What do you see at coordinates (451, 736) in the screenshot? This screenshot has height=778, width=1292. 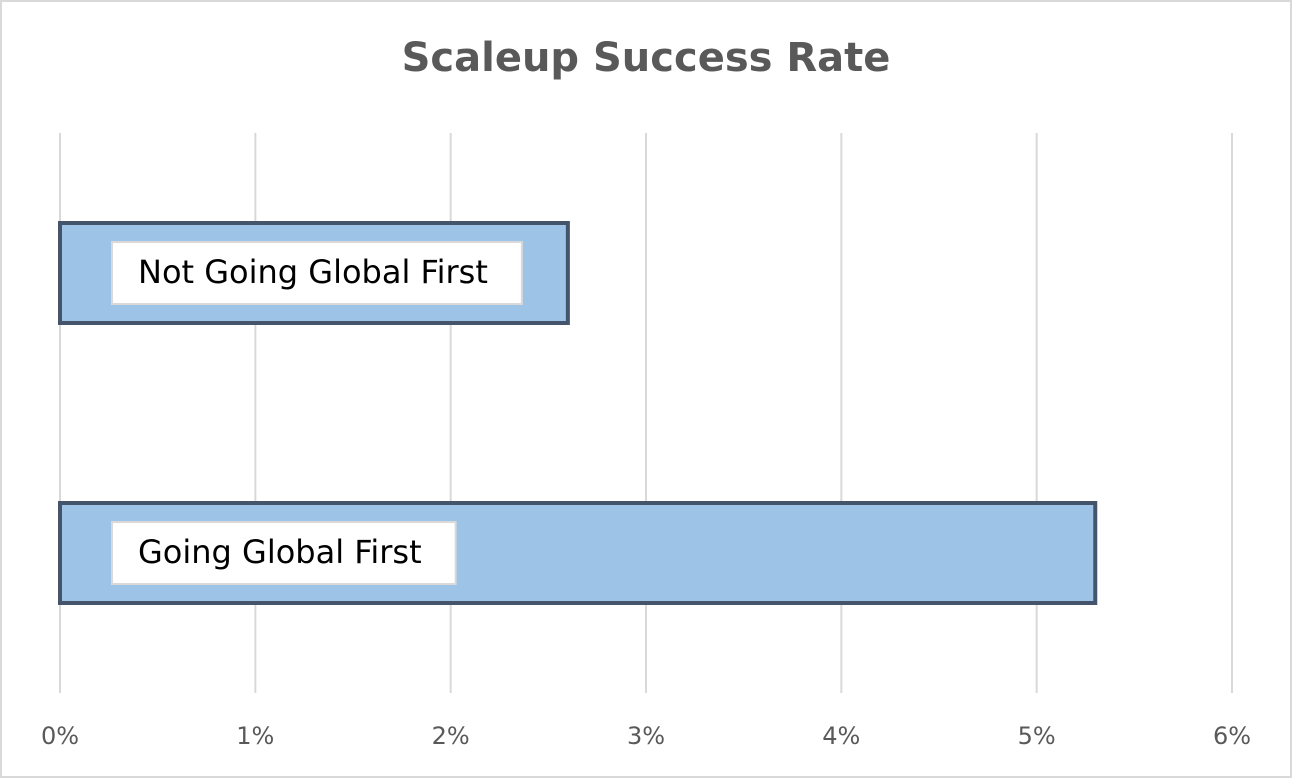 I see `x-tick-label: 2%` at bounding box center [451, 736].